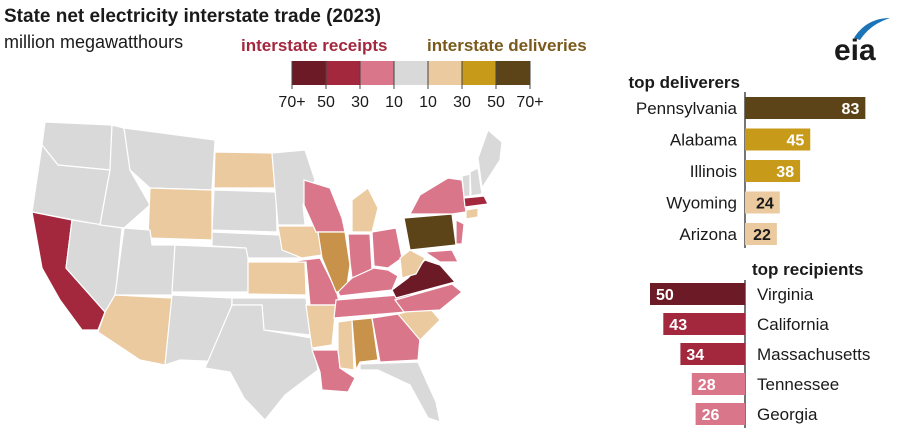 This screenshot has height=440, width=900. Describe the element at coordinates (324, 206) in the screenshot. I see `state-wisconsin` at that location.